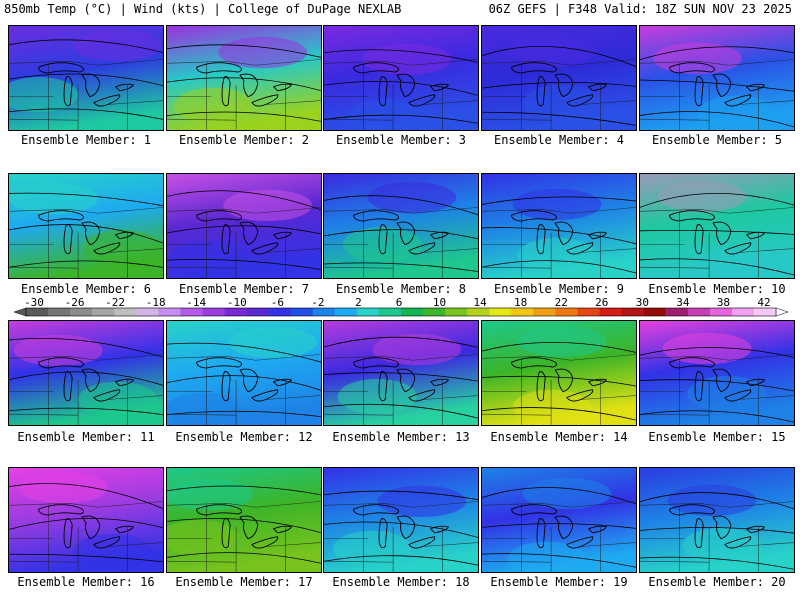 This screenshot has width=800, height=600. What do you see at coordinates (561, 302) in the screenshot?
I see `colorbar-tick-label: 22` at bounding box center [561, 302].